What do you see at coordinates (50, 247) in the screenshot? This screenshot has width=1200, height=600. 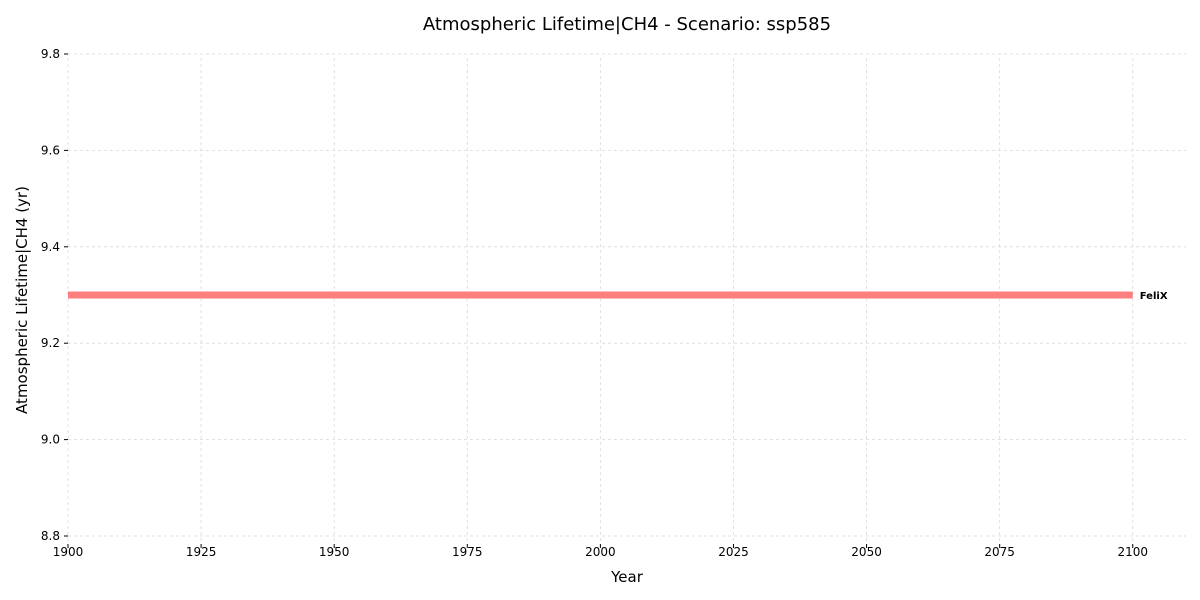 I see `y-tick-label: 9.4` at bounding box center [50, 247].